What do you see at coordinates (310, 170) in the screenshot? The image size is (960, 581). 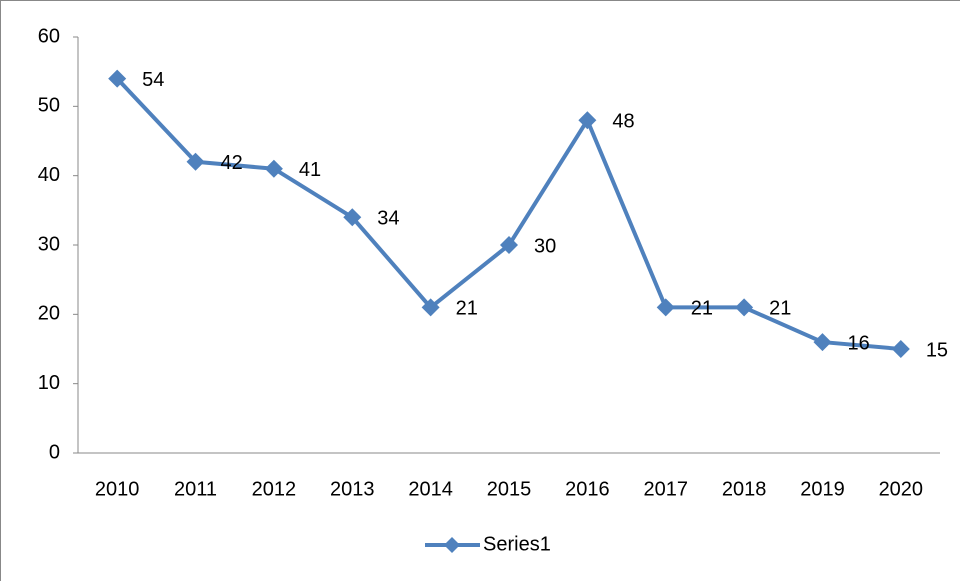 I see `data-label: 41` at bounding box center [310, 170].